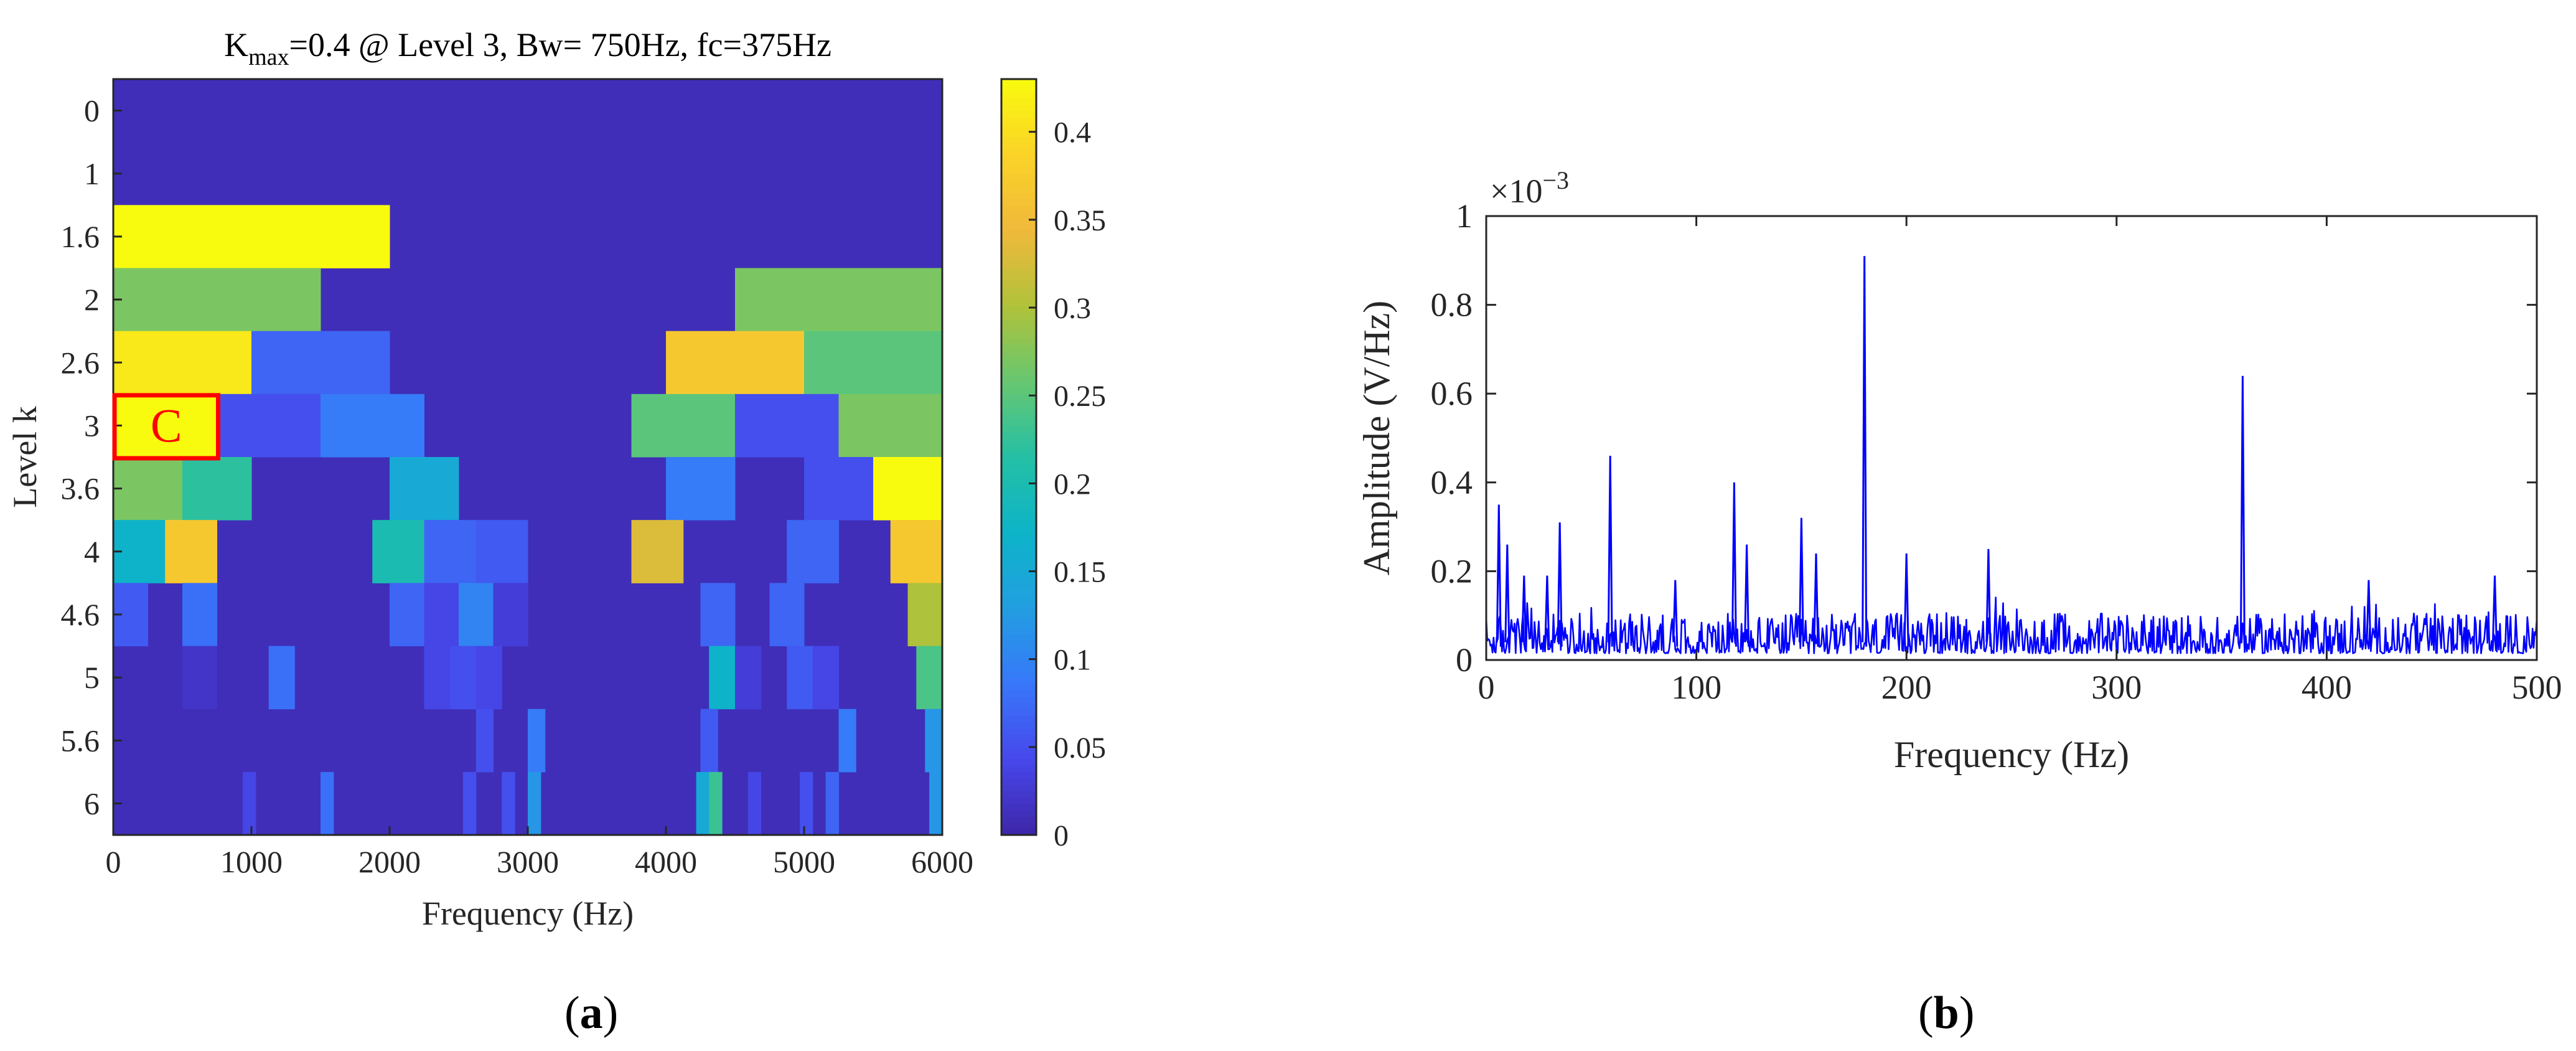 Image resolution: width=2576 pixels, height=1051 pixels. Describe the element at coordinates (1072, 308) in the screenshot. I see `colorbar-tick-label: 0.3` at that location.